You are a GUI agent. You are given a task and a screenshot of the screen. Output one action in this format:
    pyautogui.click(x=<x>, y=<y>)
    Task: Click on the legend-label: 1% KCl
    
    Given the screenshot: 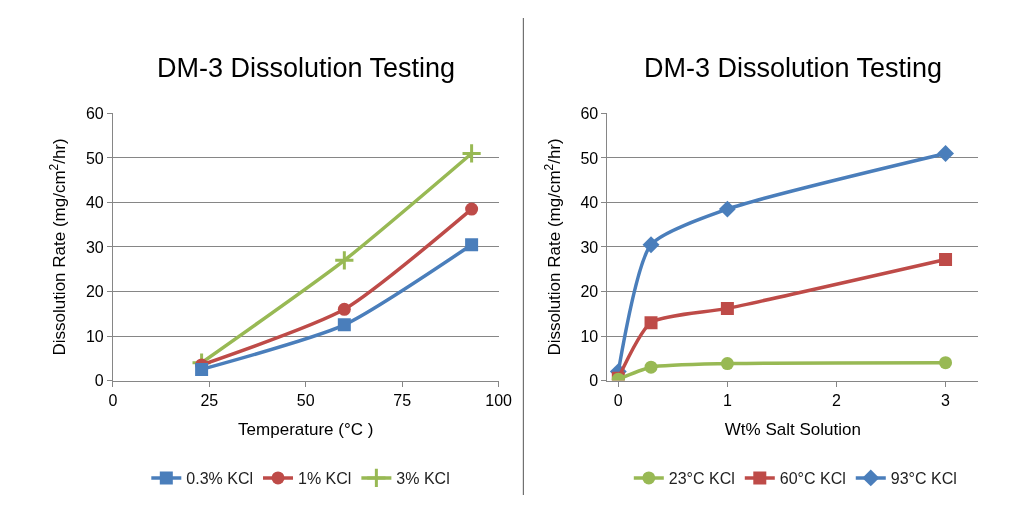 What is the action you would take?
    pyautogui.click(x=325, y=479)
    